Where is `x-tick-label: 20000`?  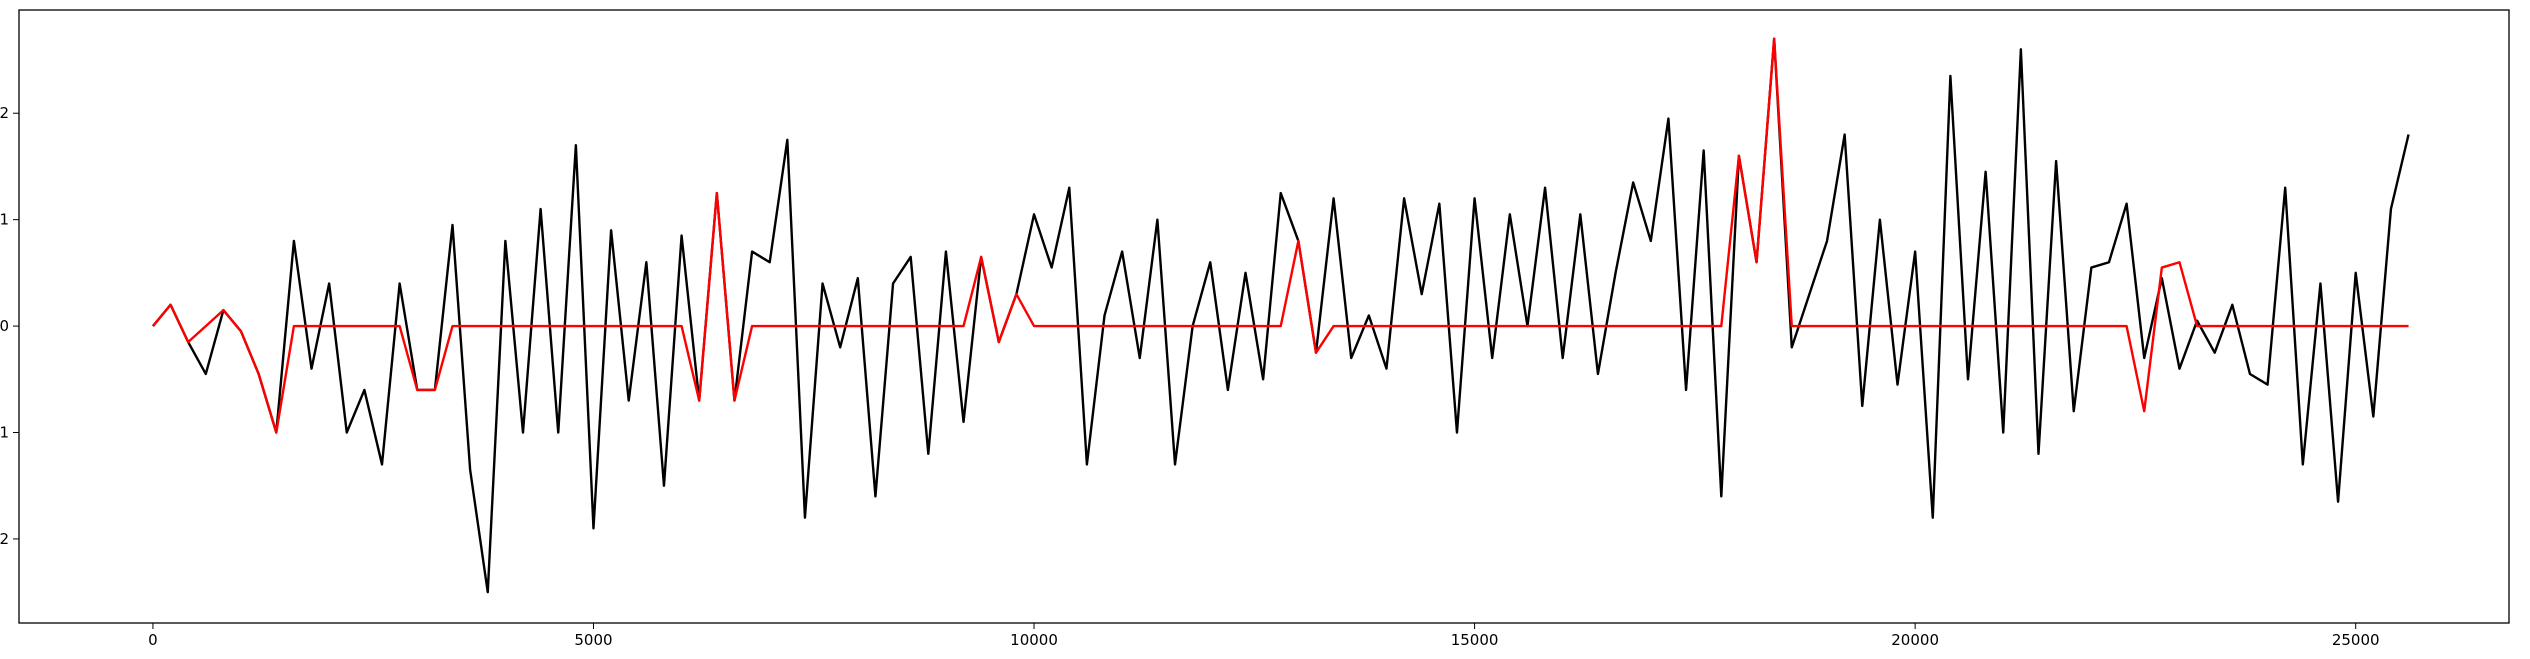 x-tick-label: 20000 is located at coordinates (1915, 640).